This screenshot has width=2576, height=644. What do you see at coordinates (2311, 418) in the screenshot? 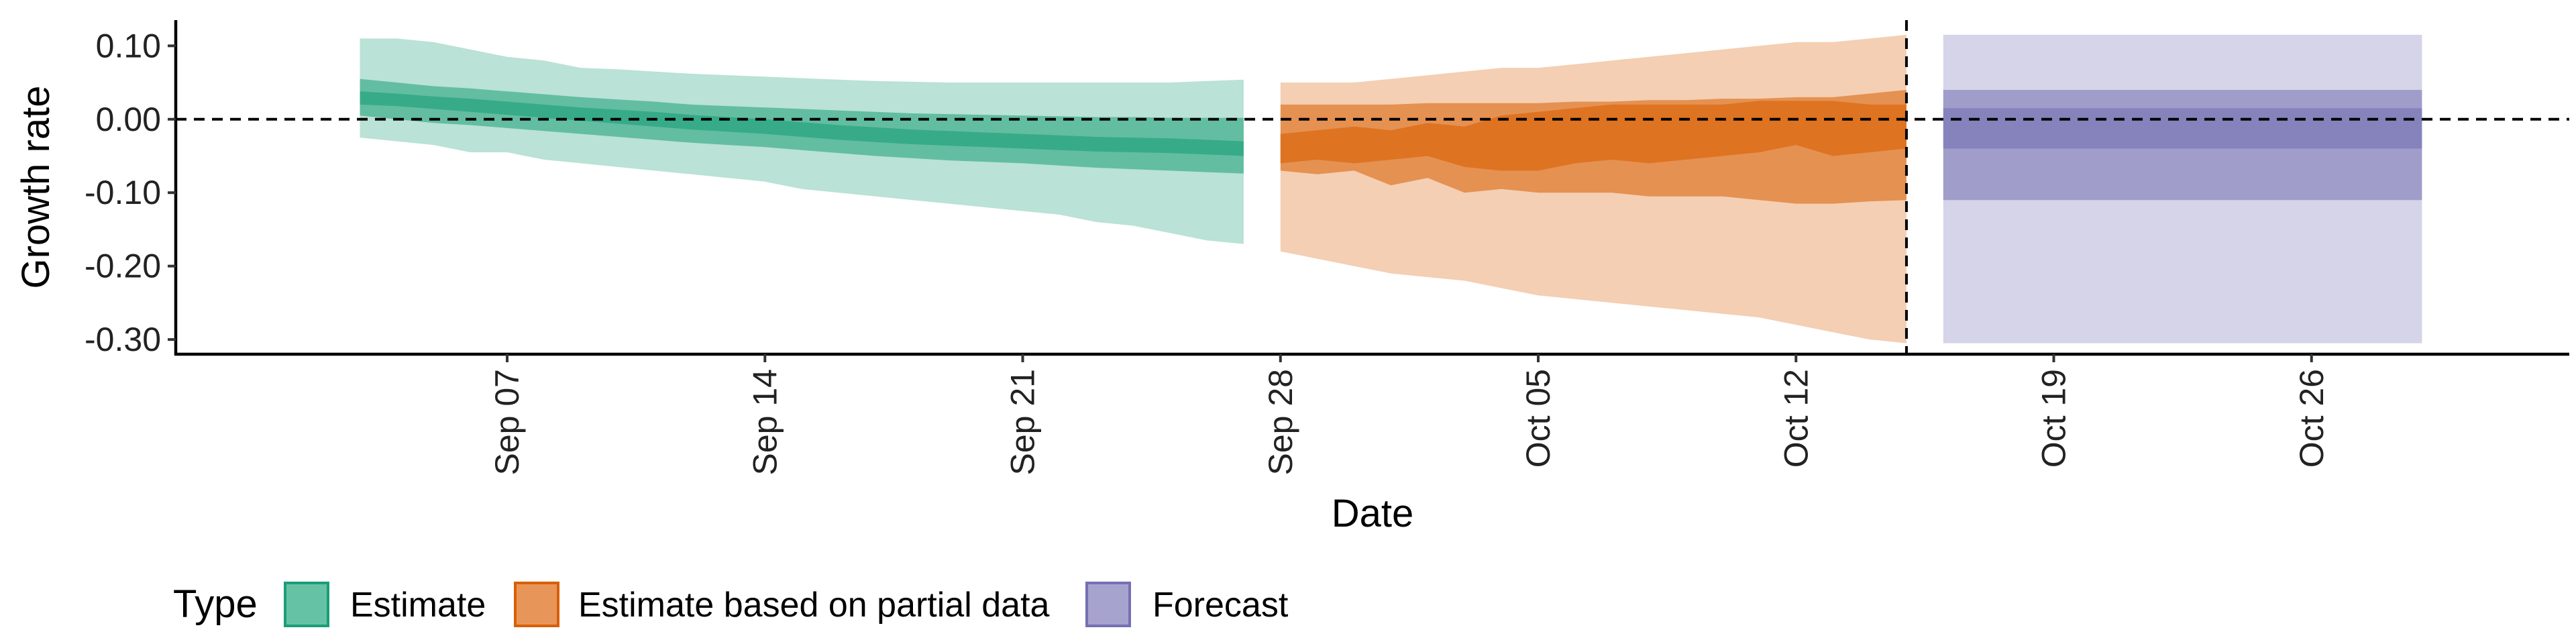
I see `x-tick-label: Oct 26` at bounding box center [2311, 418].